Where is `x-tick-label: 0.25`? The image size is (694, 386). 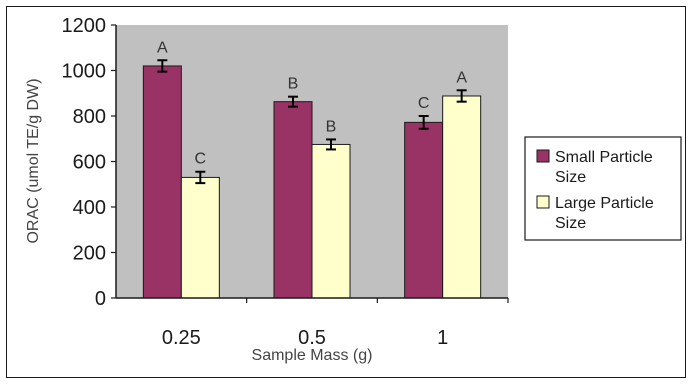 x-tick-label: 0.25 is located at coordinates (181, 338).